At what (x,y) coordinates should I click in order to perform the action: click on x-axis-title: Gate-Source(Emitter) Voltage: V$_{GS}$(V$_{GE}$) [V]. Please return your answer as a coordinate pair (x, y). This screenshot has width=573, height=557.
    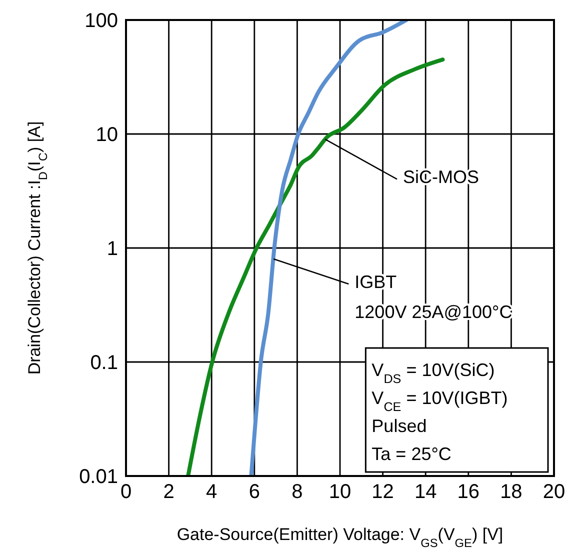
    Looking at the image, I should click on (340, 537).